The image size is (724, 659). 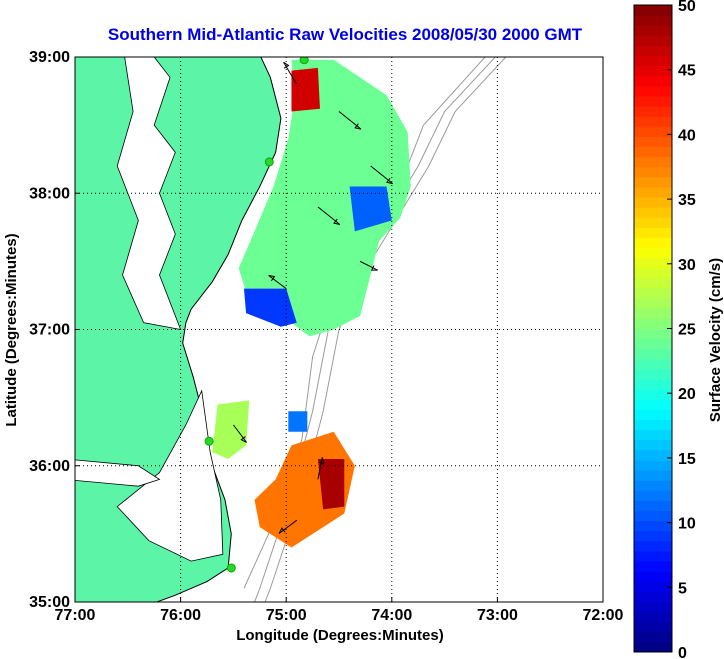 What do you see at coordinates (170, 475) in the screenshot?
I see `sound-water` at bounding box center [170, 475].